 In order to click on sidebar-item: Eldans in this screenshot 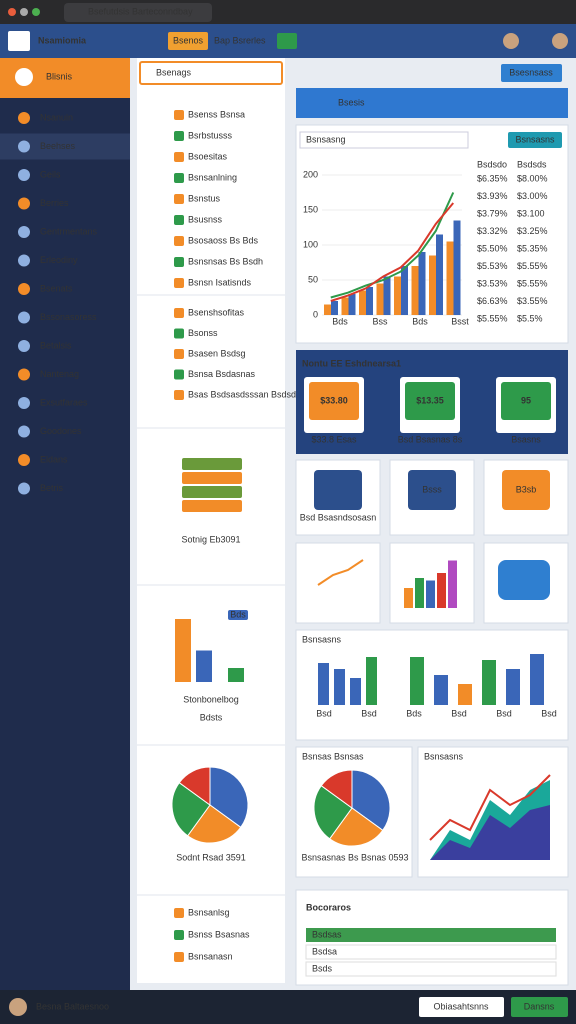, I will do `click(54, 459)`.